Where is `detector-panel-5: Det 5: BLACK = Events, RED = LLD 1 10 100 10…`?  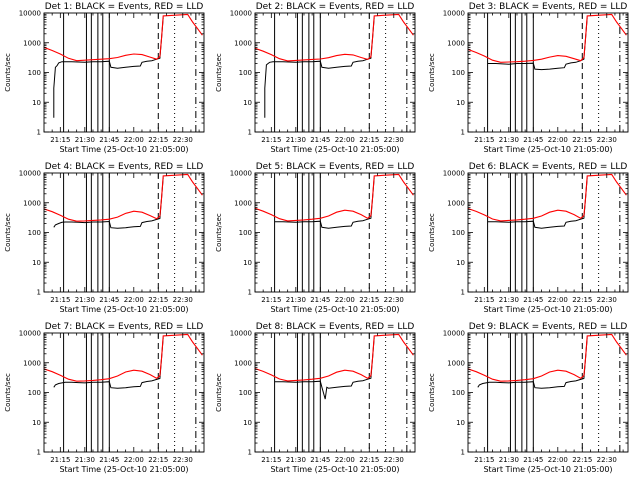
detector-panel-5: Det 5: BLACK = Events, RED = LLD 1 10 100 10… is located at coordinates (315, 238).